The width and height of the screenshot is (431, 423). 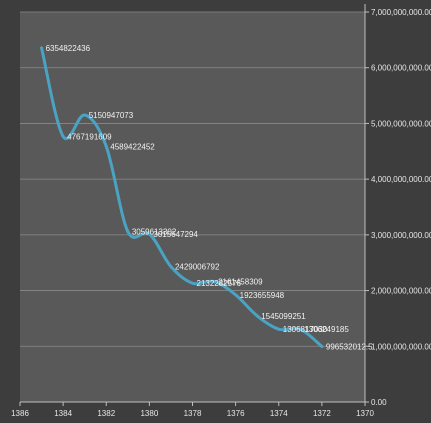 What do you see at coordinates (154, 232) in the screenshot?
I see `data-label: 3059613302` at bounding box center [154, 232].